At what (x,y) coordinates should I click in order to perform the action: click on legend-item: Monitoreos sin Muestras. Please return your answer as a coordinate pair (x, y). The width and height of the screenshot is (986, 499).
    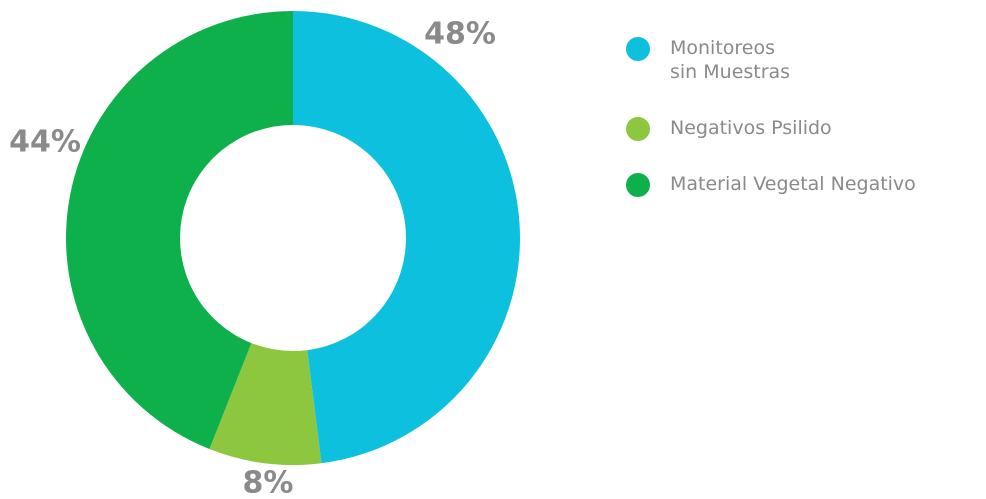
    Looking at the image, I should click on (713, 60).